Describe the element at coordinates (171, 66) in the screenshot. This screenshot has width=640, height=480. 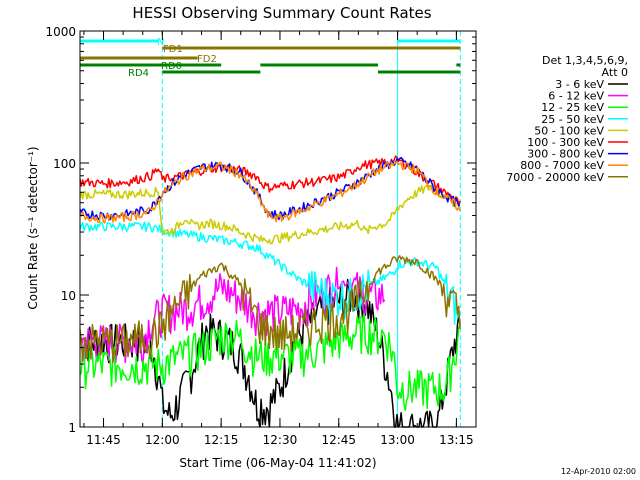
I see `state-bar-label: RD0` at that location.